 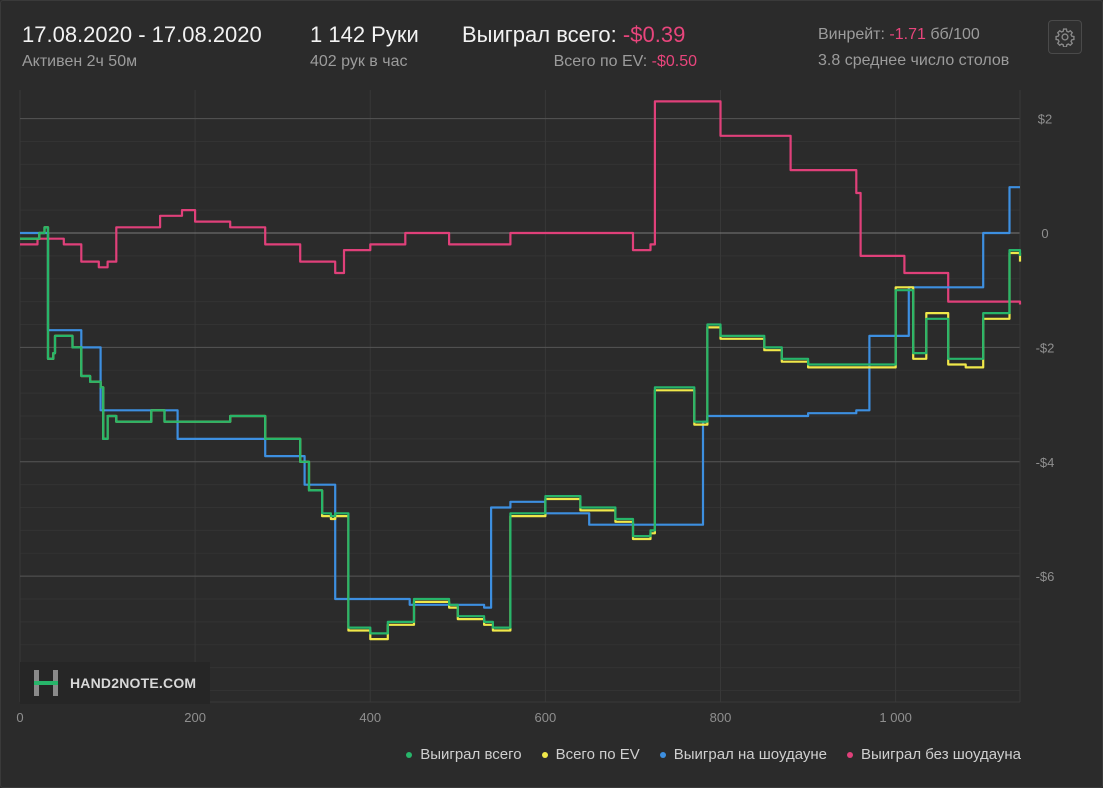 What do you see at coordinates (750, 754) in the screenshot?
I see `legend-label: Выиграл на шоудауне` at bounding box center [750, 754].